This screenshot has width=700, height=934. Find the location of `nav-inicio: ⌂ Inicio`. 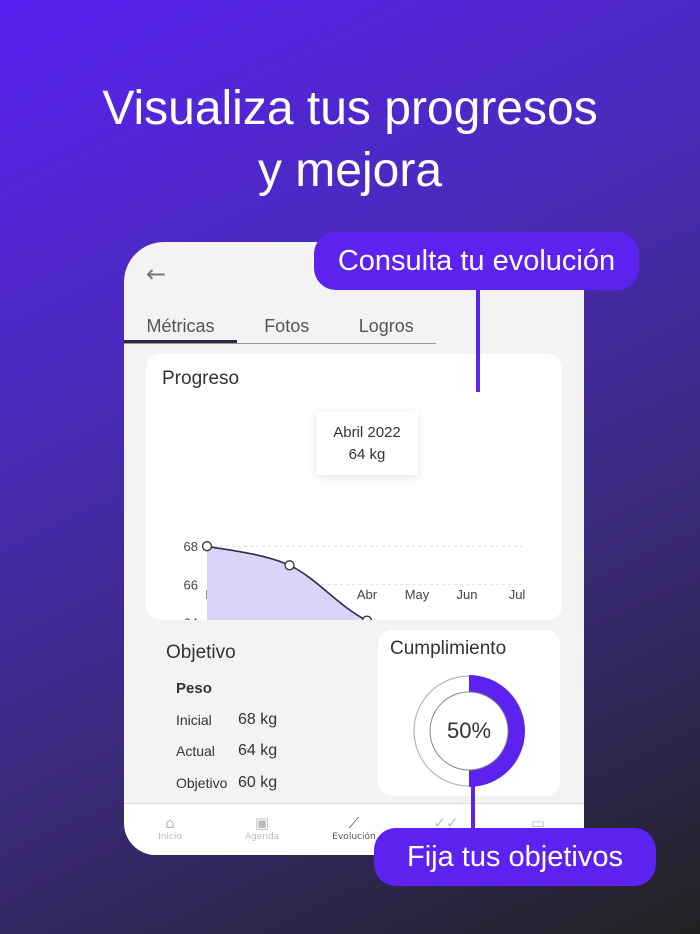

nav-inicio: ⌂ Inicio is located at coordinates (170, 829).